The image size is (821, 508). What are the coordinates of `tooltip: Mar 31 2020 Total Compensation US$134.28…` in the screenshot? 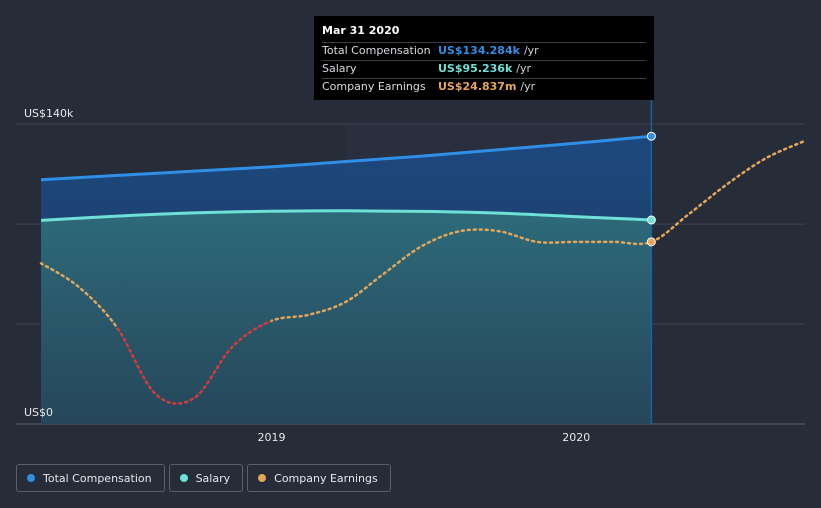 It's located at (484, 58).